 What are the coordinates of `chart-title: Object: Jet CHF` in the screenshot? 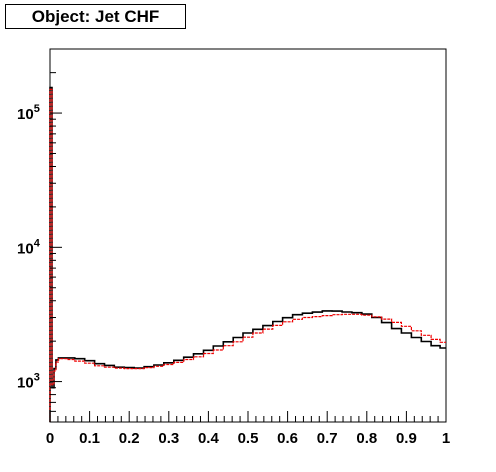 It's located at (95, 16).